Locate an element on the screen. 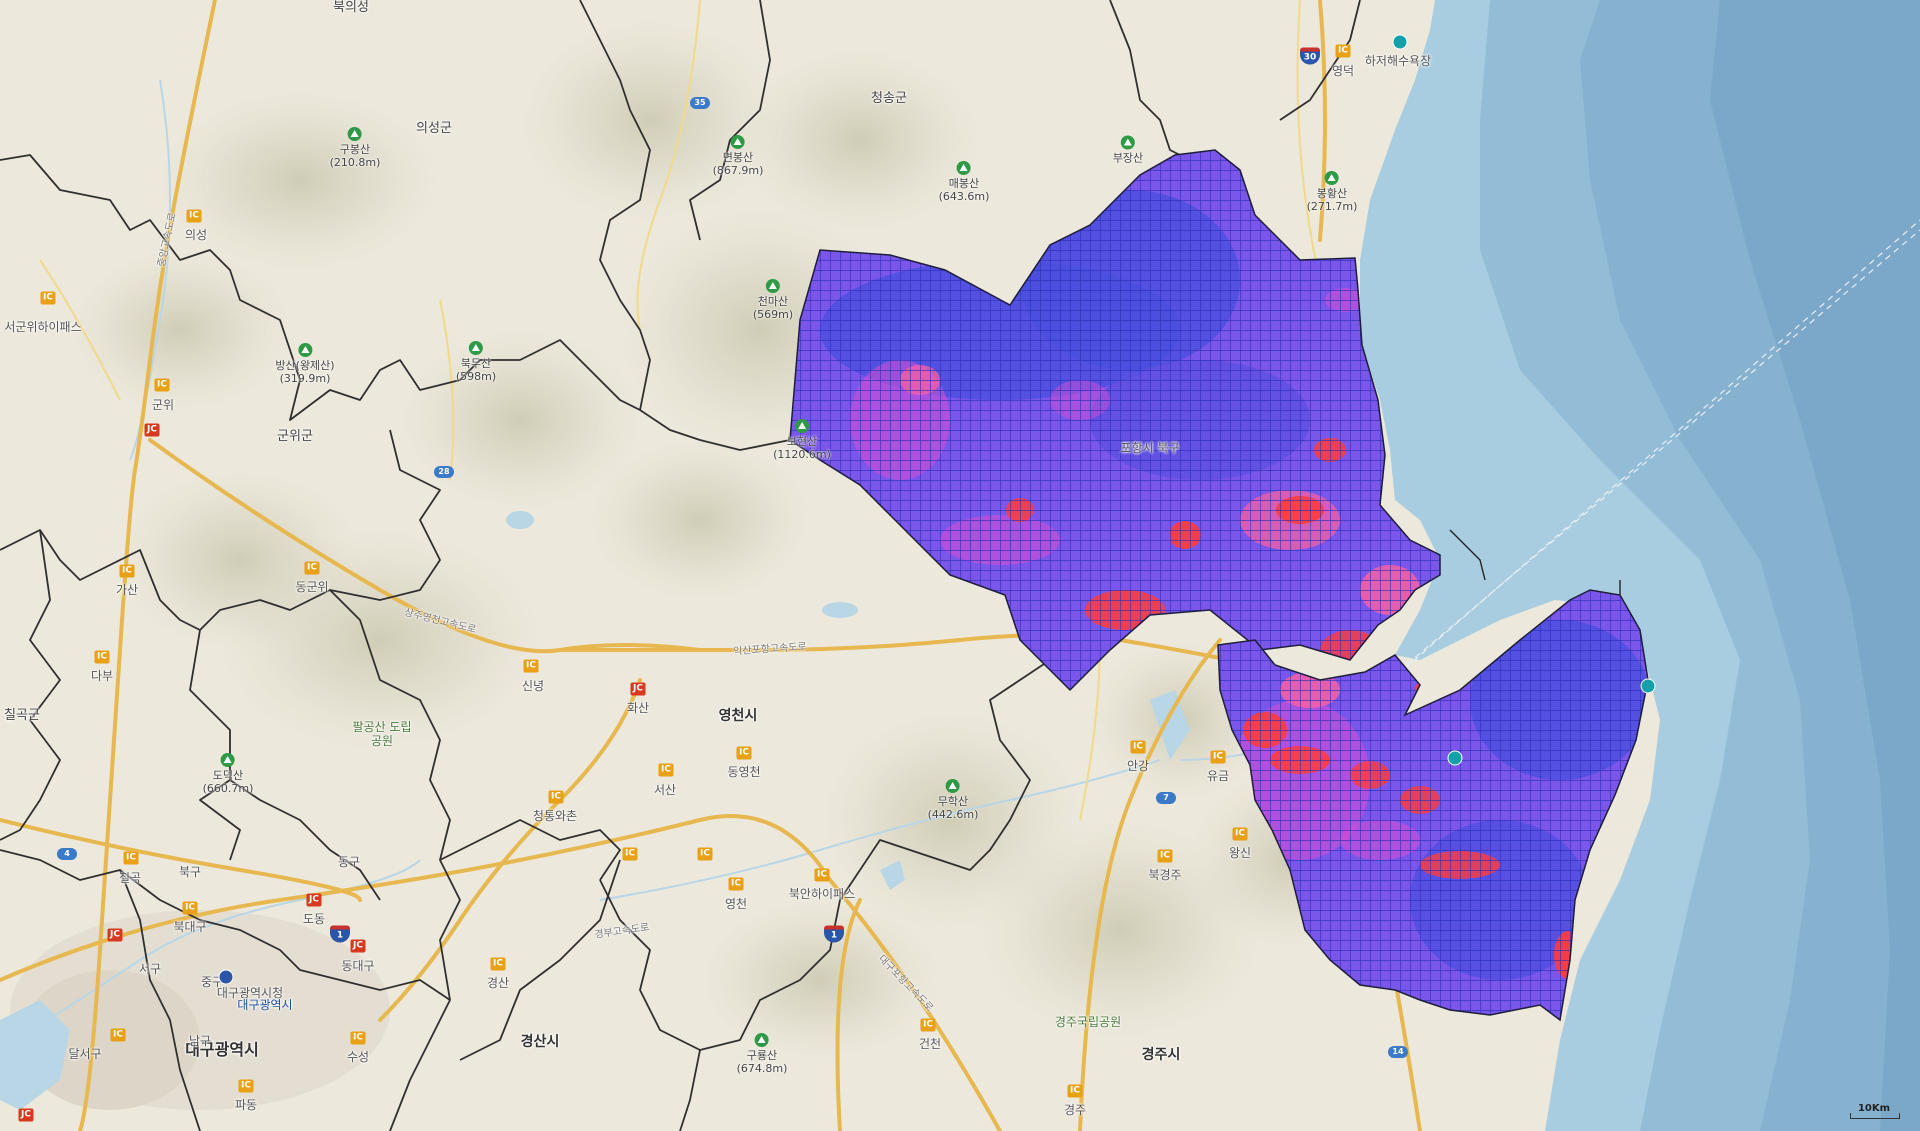  district-label: 수성 is located at coordinates (358, 1057).